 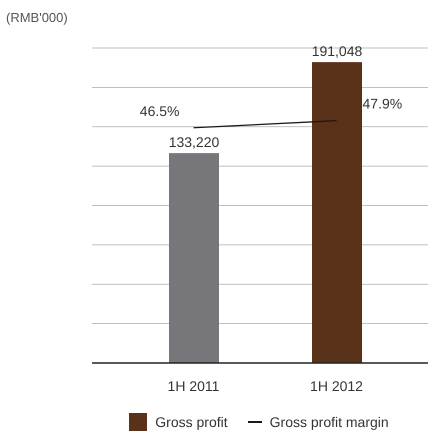 I want to click on legend-label: Gross profit, so click(x=191, y=422).